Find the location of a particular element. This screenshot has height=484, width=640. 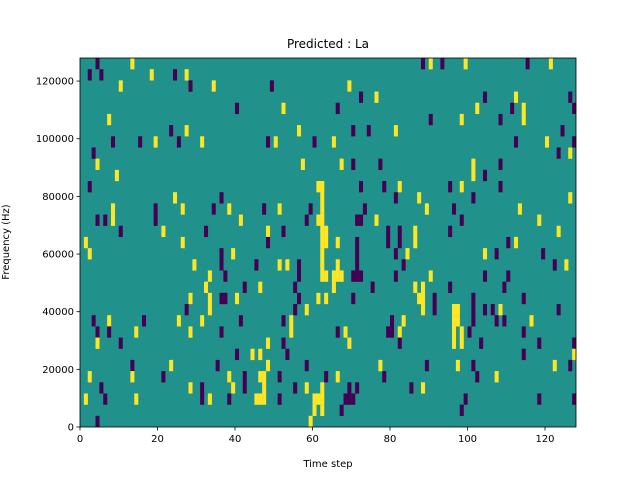

x-tick-label: 120 is located at coordinates (544, 439).